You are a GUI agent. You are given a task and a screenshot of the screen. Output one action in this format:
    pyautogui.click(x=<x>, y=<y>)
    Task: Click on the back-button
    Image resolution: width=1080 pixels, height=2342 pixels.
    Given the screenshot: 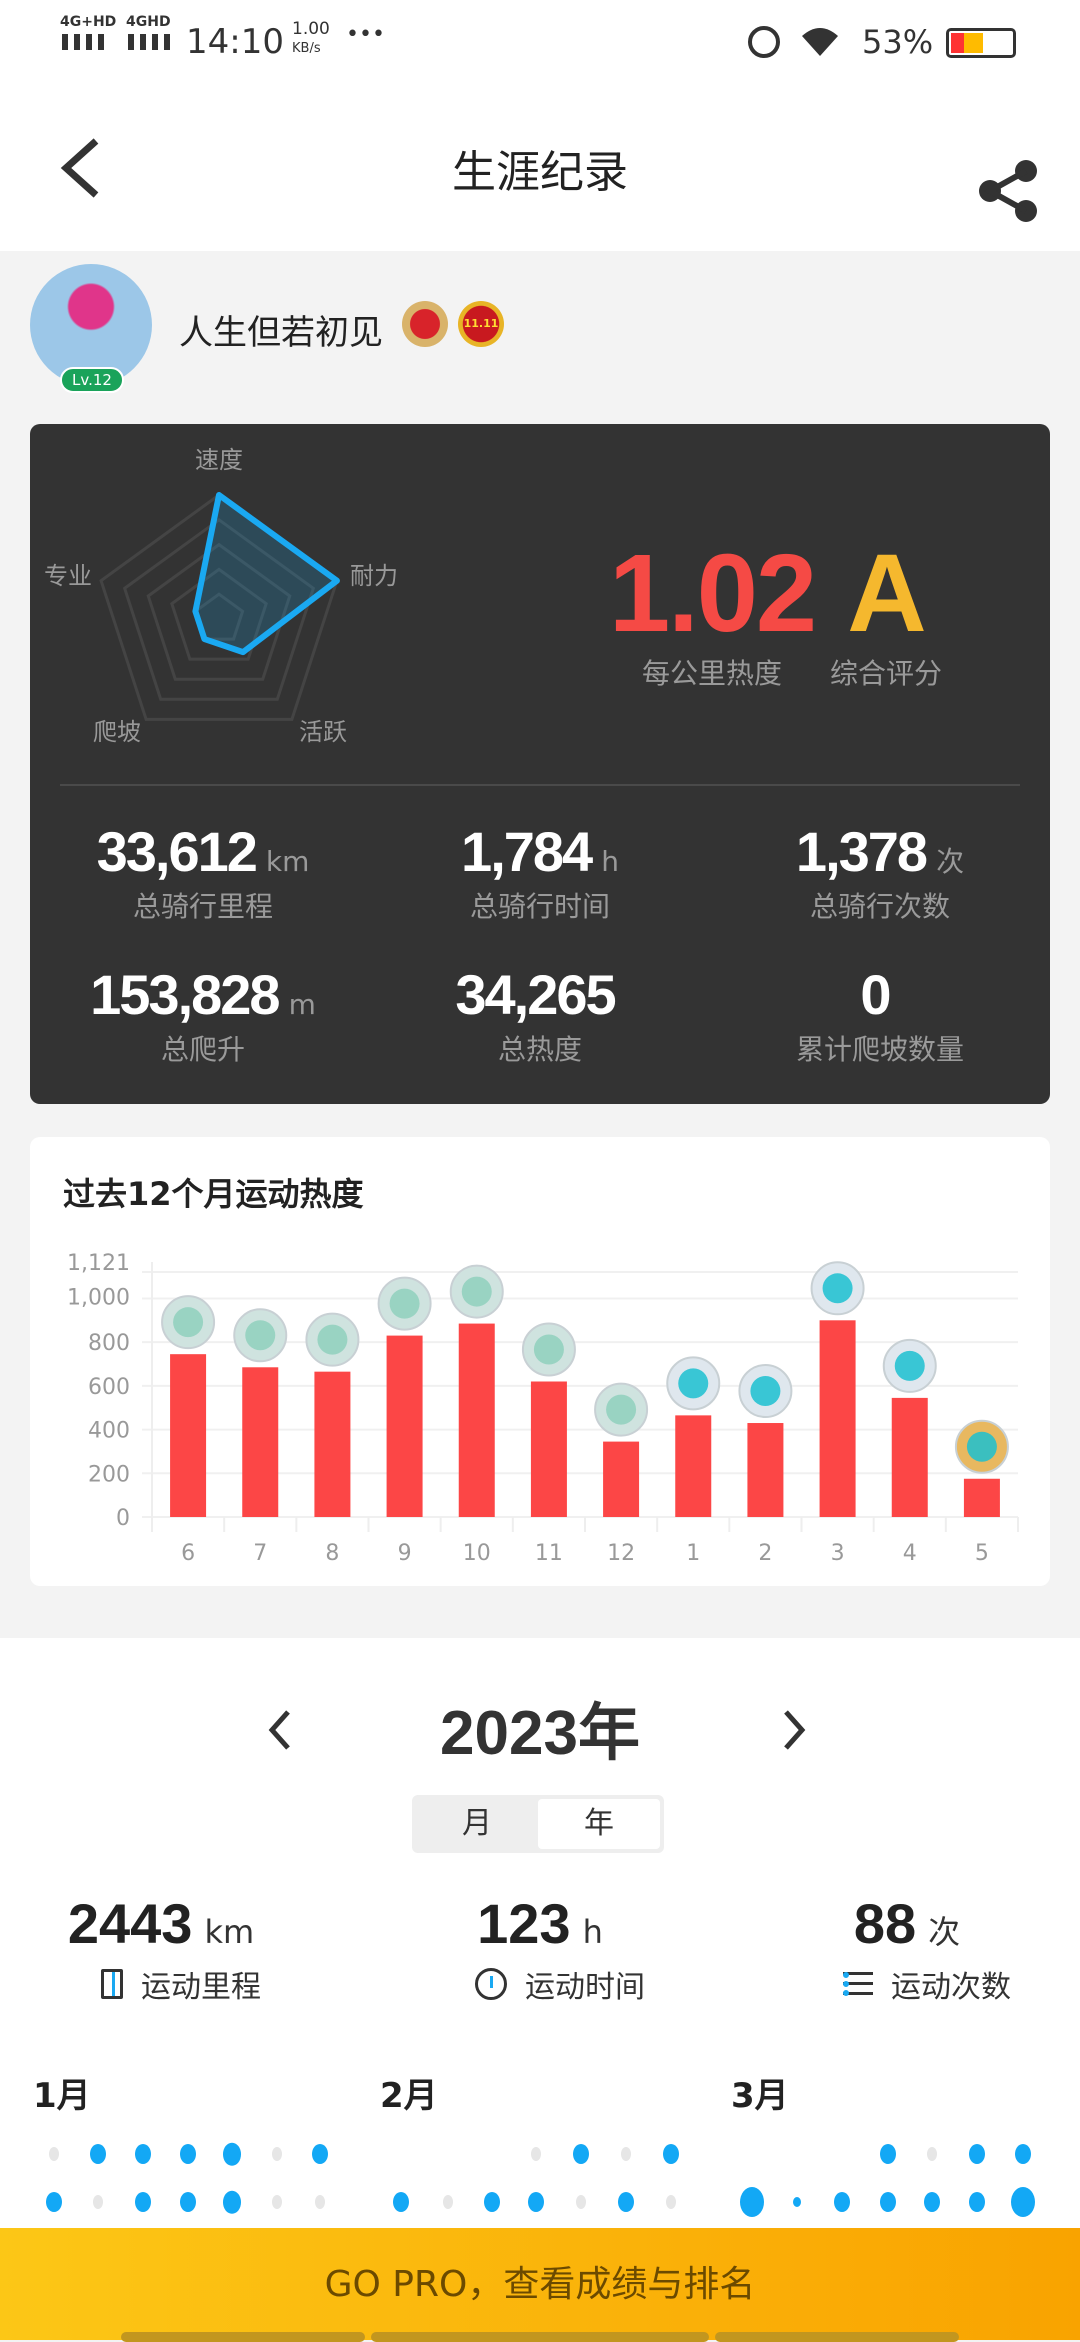 What is the action you would take?
    pyautogui.click(x=80, y=168)
    